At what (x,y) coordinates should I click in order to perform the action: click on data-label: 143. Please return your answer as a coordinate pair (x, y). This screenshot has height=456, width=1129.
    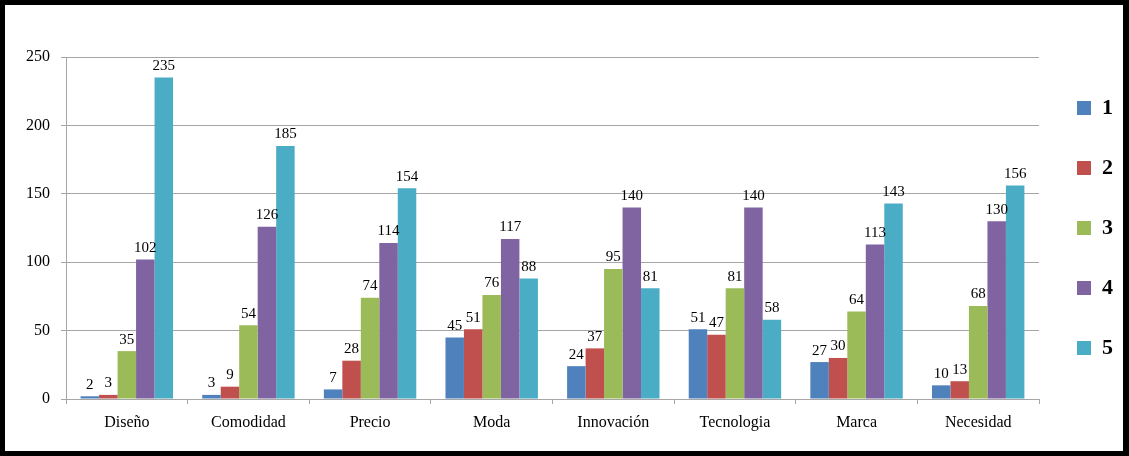
    Looking at the image, I should click on (893, 190).